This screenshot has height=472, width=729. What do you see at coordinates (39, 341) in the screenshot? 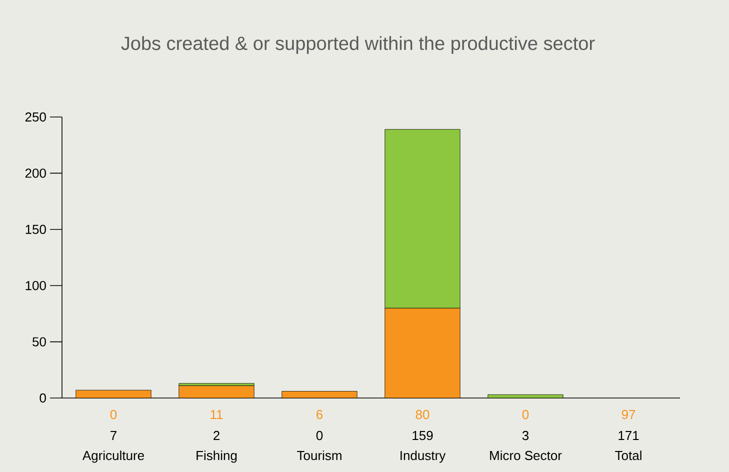
I see `y-tick-label: 50` at bounding box center [39, 341].